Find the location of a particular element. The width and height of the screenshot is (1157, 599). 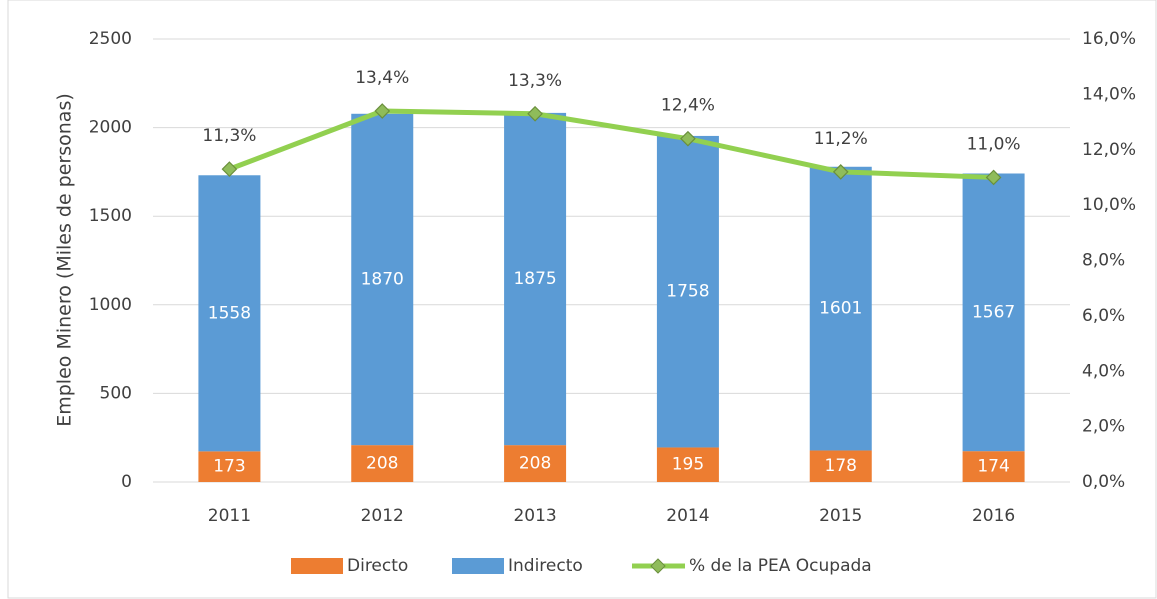

bar-label: 1567 is located at coordinates (993, 312).